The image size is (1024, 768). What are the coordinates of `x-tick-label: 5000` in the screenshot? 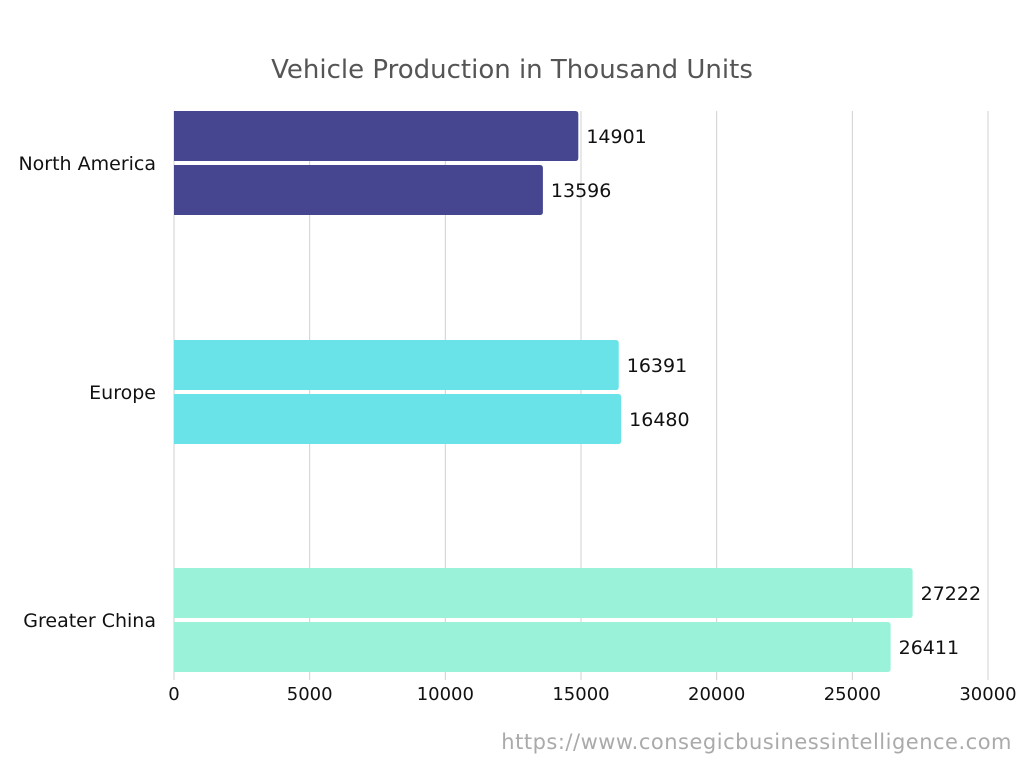 It's located at (310, 694).